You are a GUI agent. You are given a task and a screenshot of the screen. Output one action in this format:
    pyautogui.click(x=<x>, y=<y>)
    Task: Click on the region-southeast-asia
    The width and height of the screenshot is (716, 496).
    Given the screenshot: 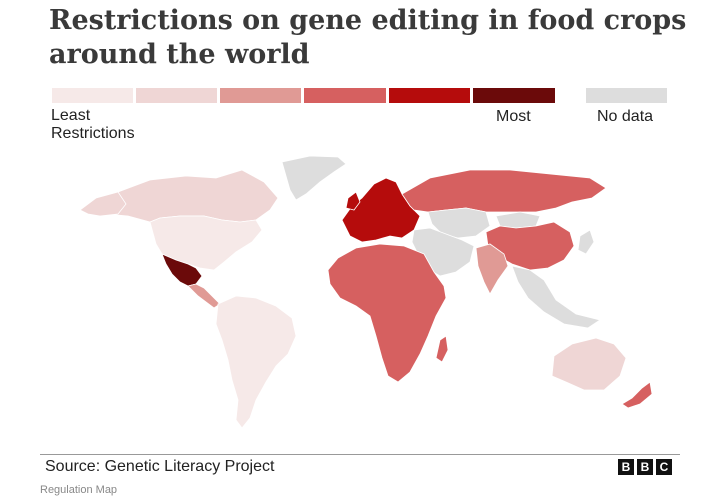 What is the action you would take?
    pyautogui.click(x=556, y=297)
    